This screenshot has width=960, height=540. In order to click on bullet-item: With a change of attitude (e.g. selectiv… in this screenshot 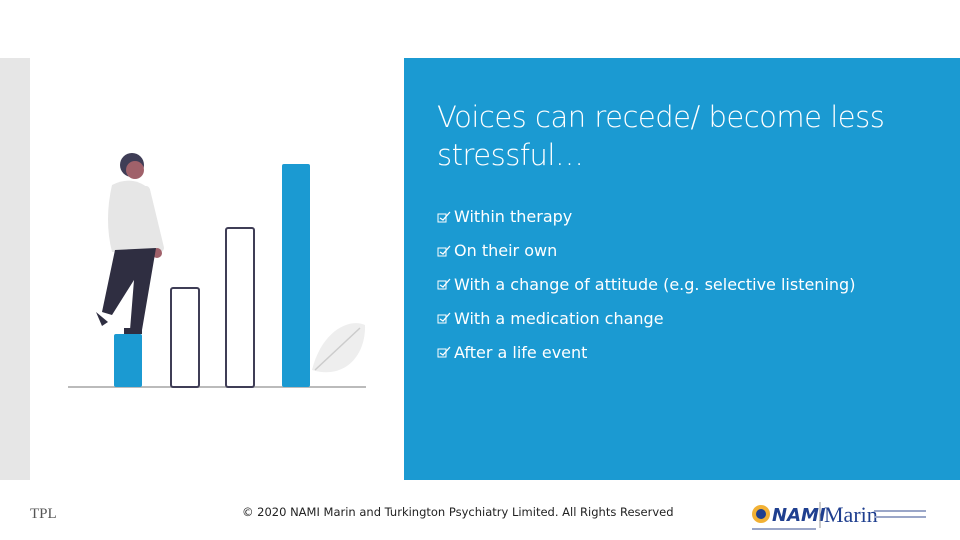, I will do `click(646, 285)`.